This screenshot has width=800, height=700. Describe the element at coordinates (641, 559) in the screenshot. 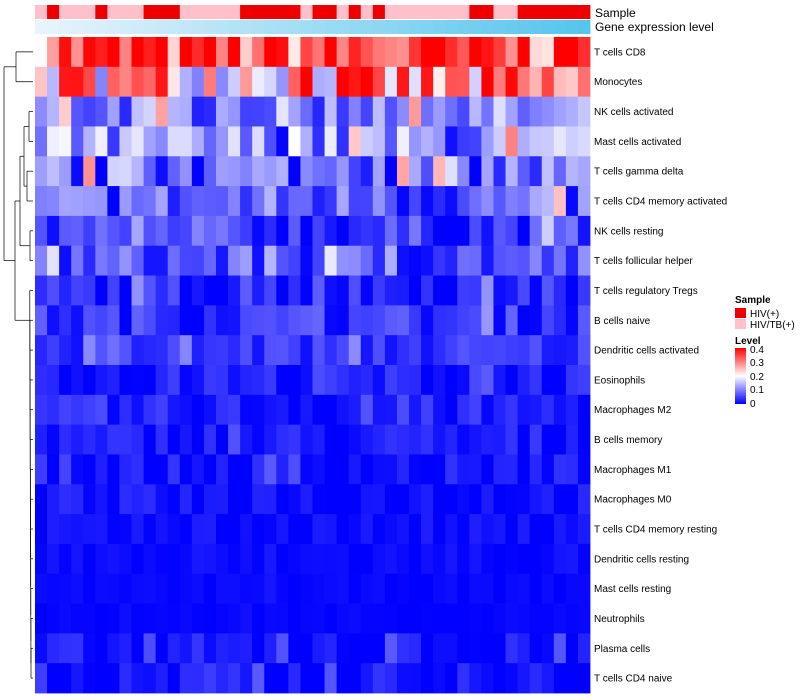

I see `row-label: Dendritic cells resting` at that location.